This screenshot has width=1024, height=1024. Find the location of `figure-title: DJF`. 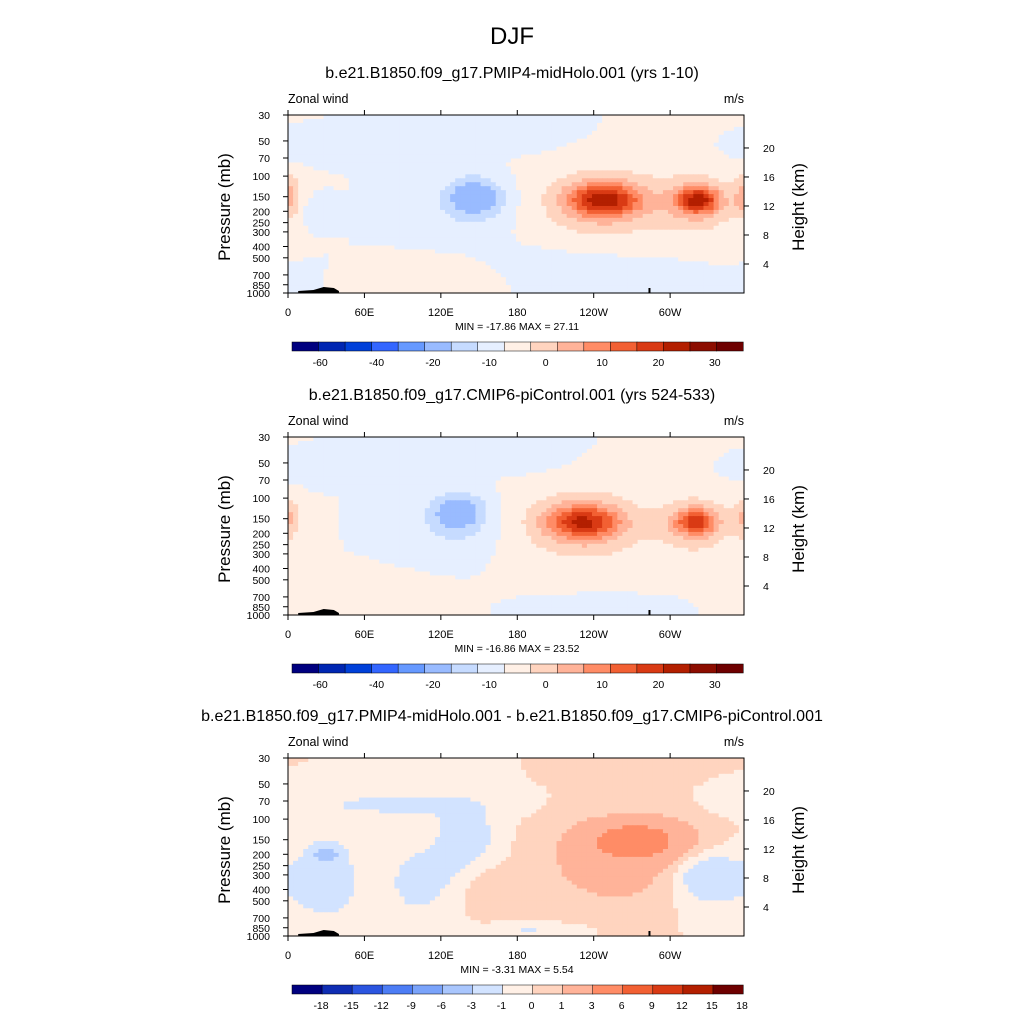

figure-title: DJF is located at coordinates (512, 36).